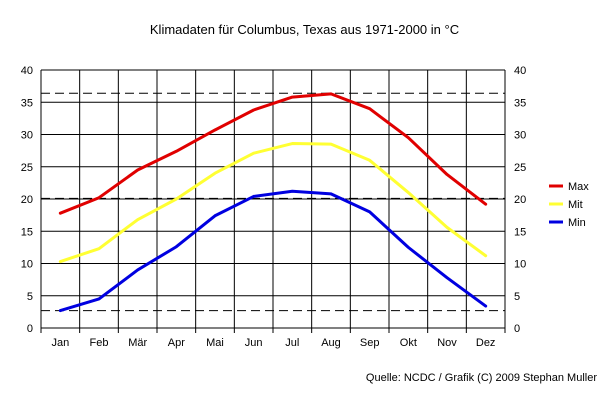 This screenshot has height=409, width=609. Describe the element at coordinates (331, 343) in the screenshot. I see `x-tick-label: Aug` at that location.